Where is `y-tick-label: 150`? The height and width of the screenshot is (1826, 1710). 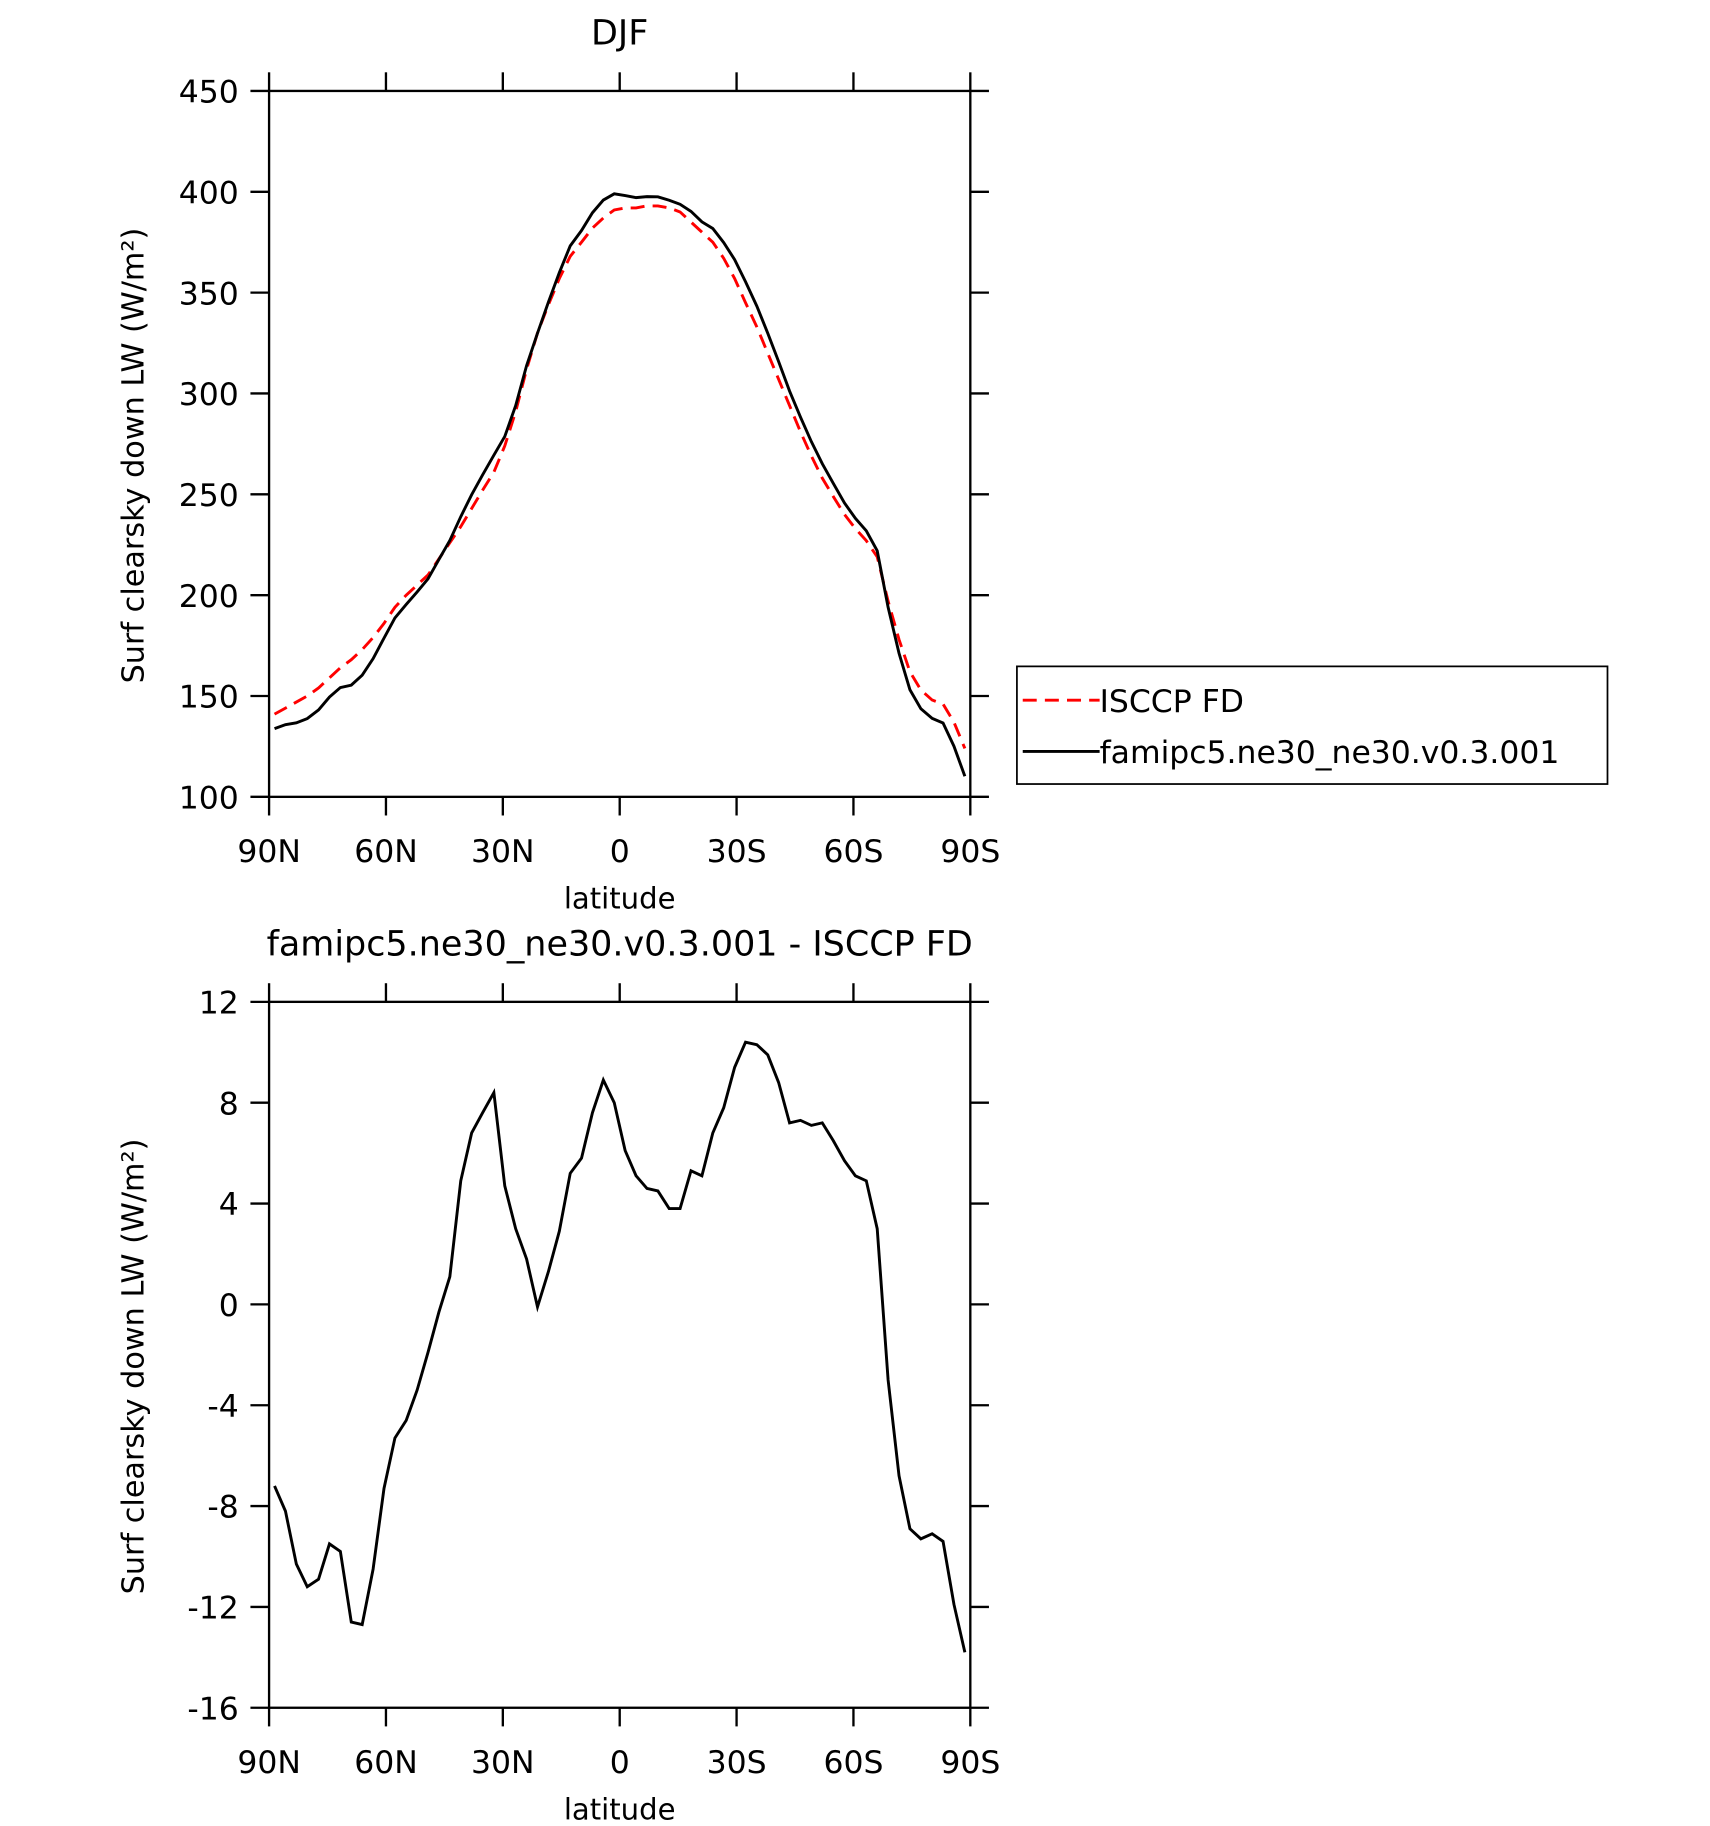
y-tick-label: 150 is located at coordinates (209, 698).